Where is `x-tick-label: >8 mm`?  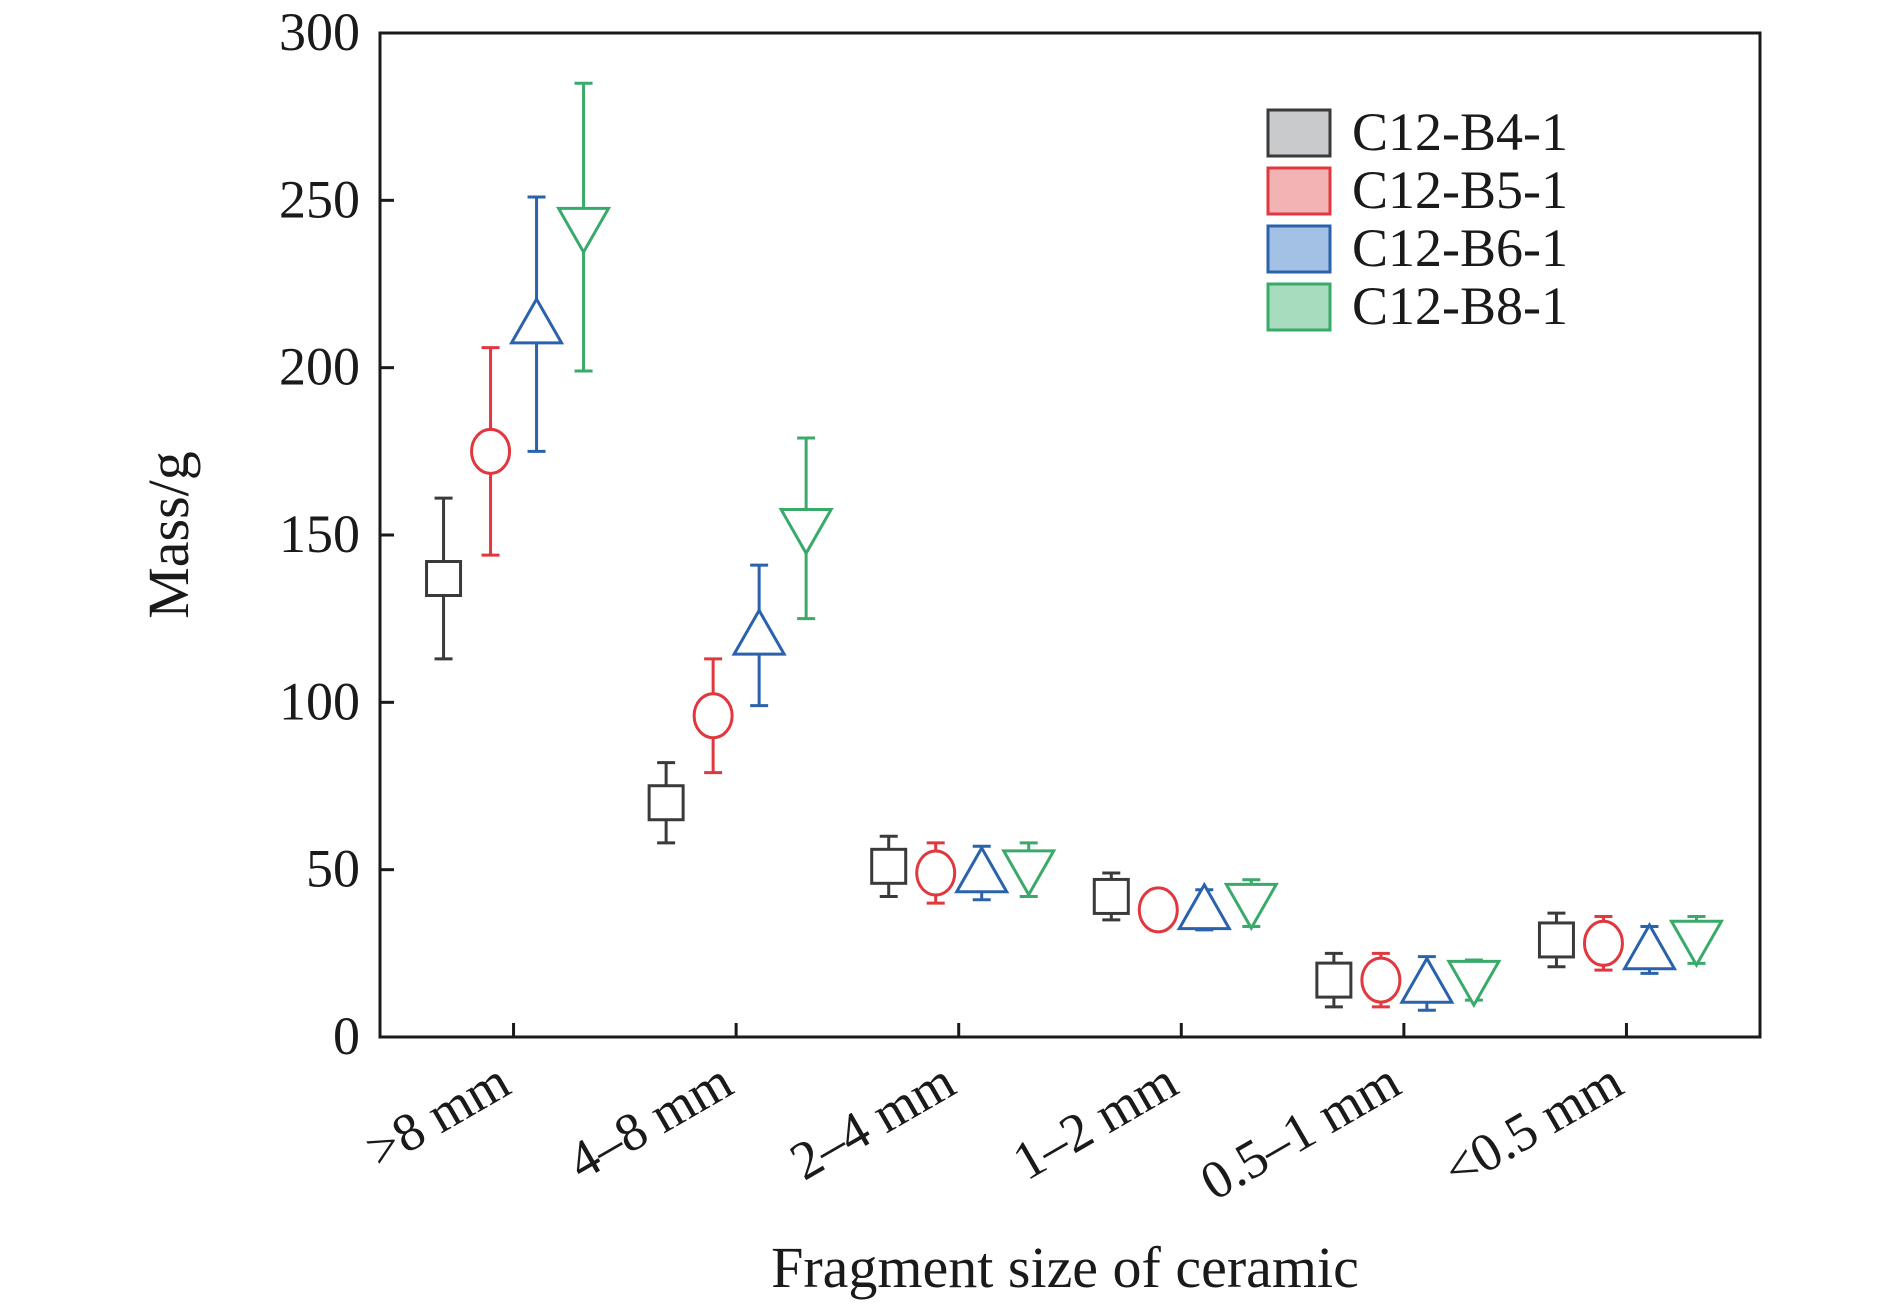 x-tick-label: >8 mm is located at coordinates (437, 1114).